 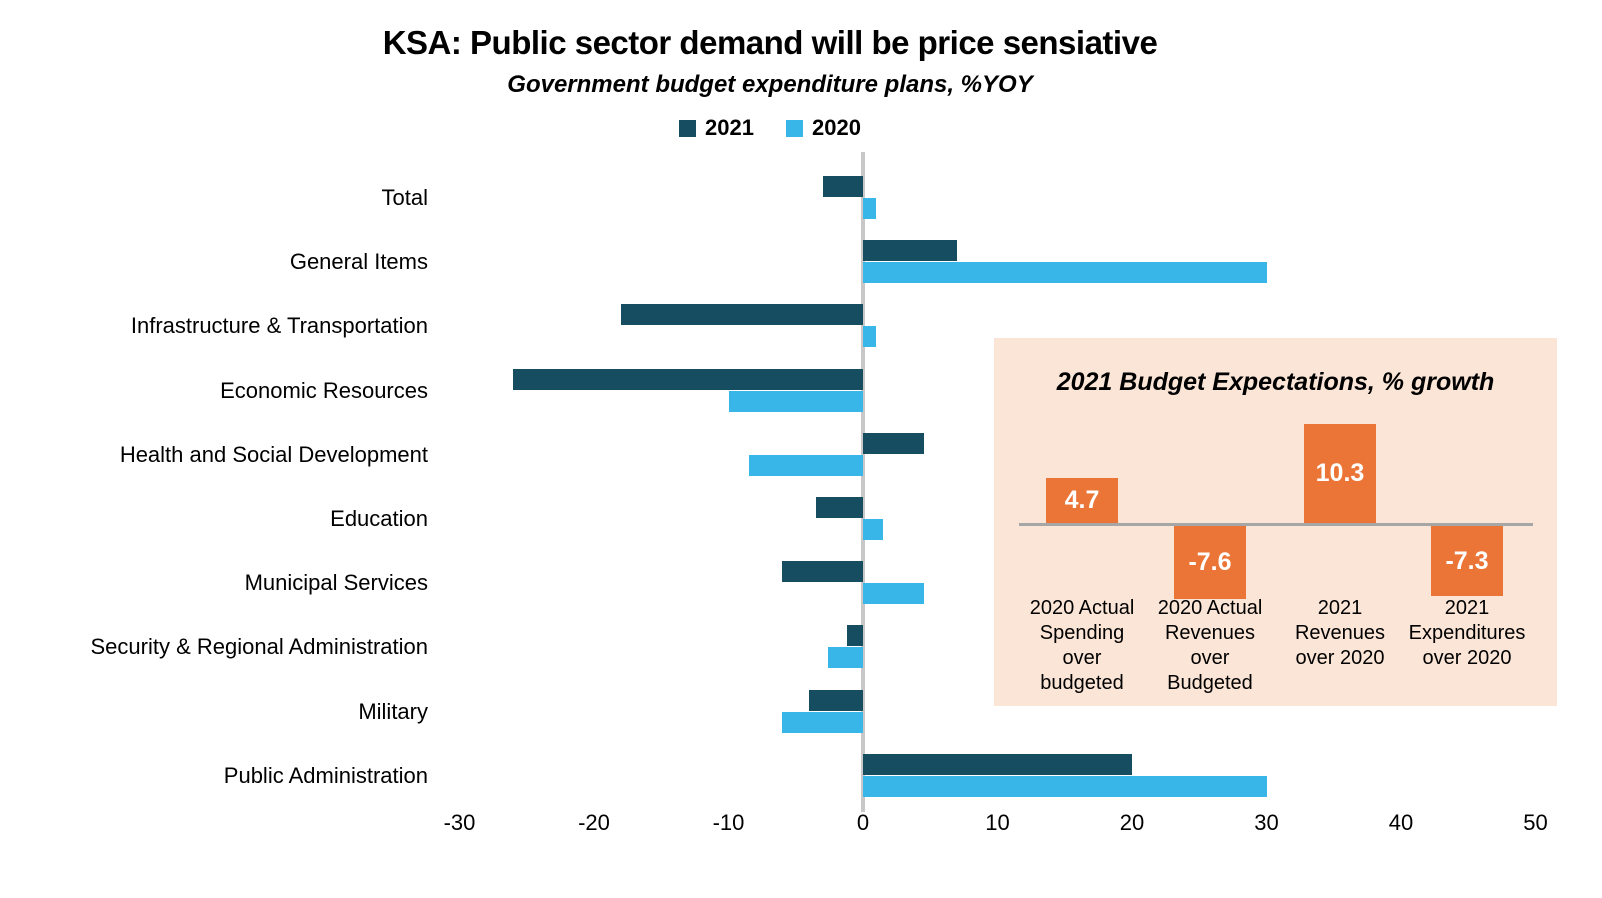 I want to click on bar-2020-total, so click(x=870, y=208).